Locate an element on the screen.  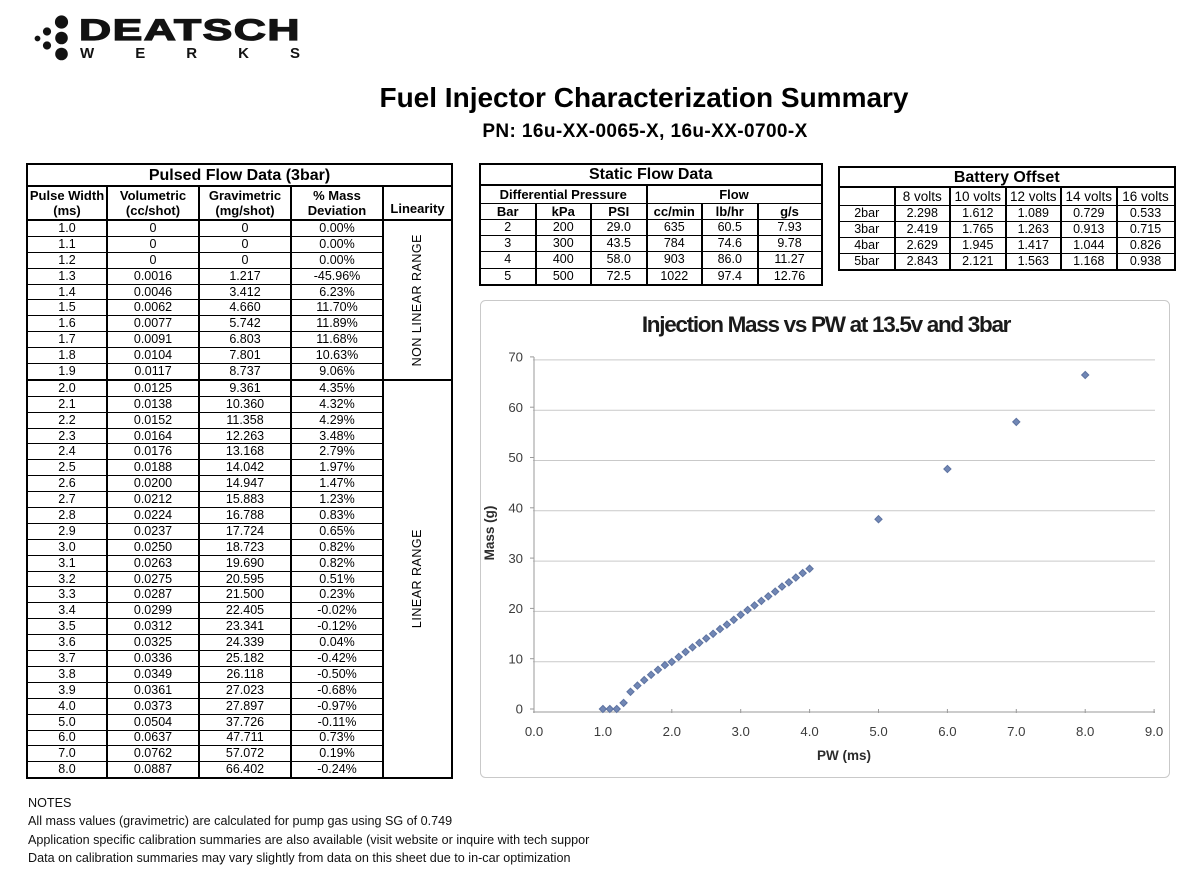
svg-text: 70 is located at coordinates (515, 357).